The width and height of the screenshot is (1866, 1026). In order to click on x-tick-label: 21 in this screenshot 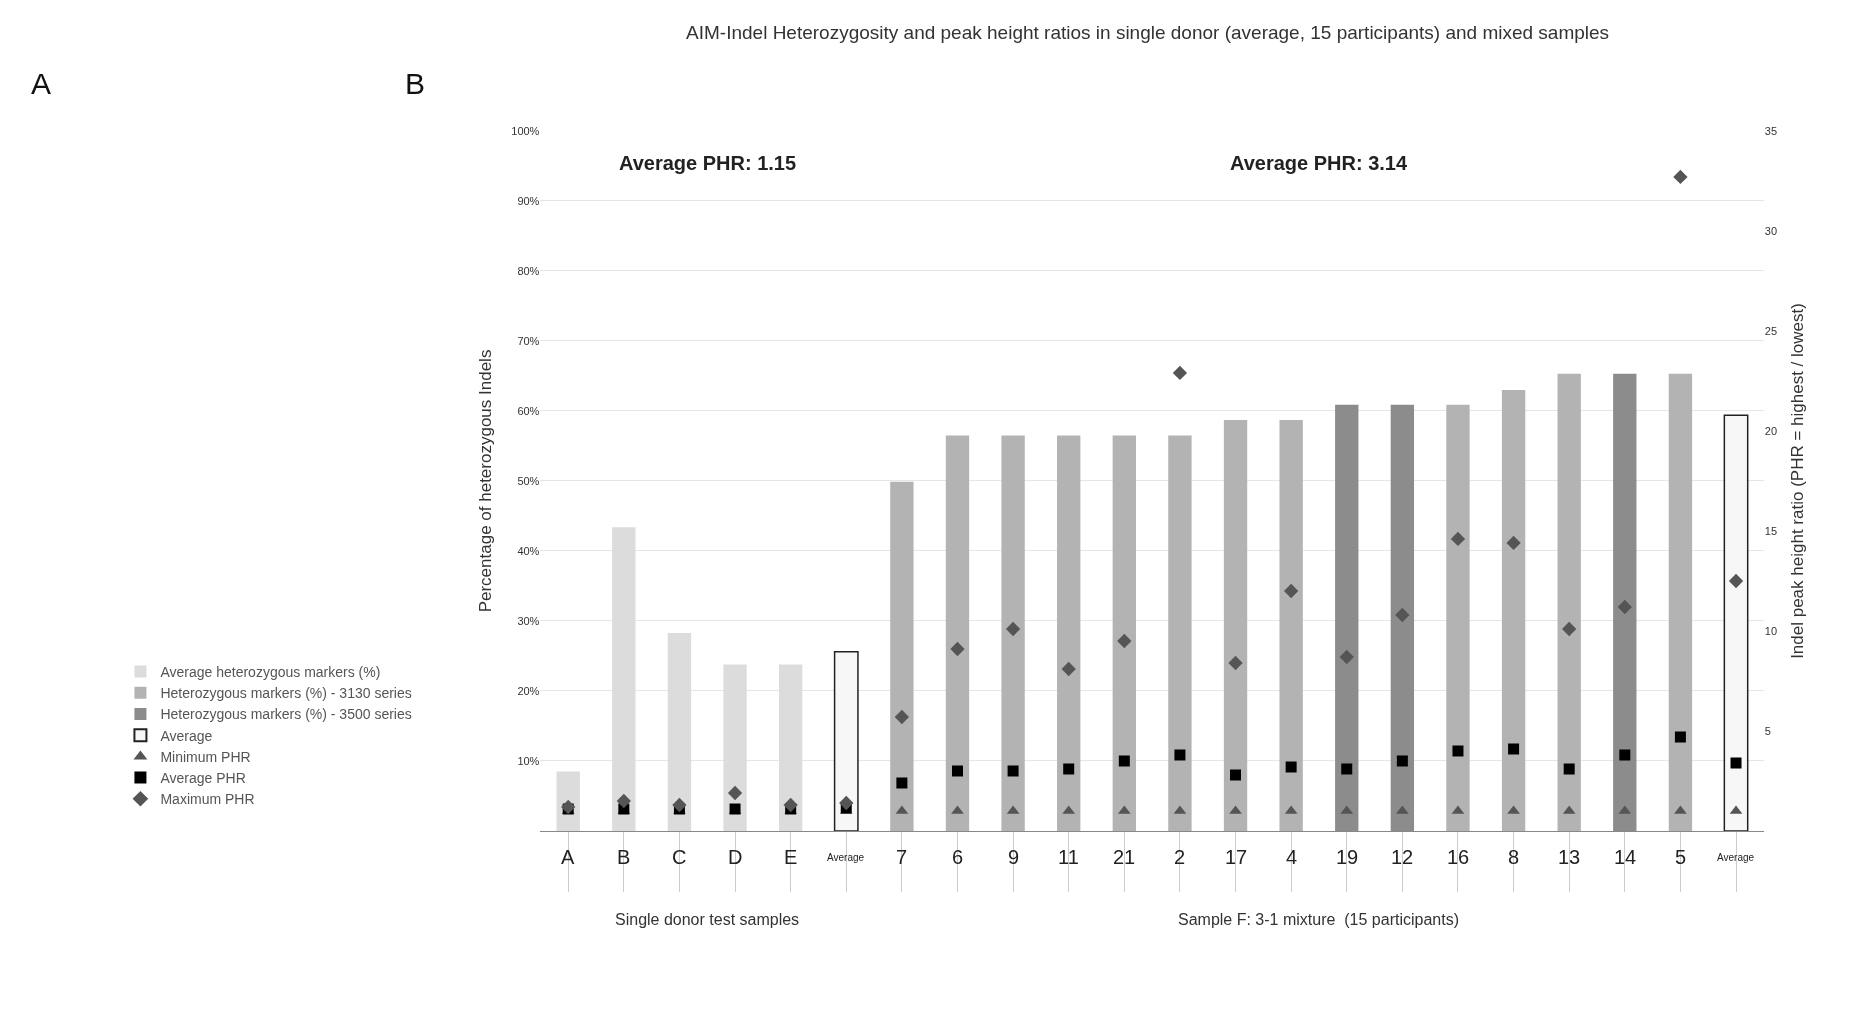, I will do `click(1124, 857)`.